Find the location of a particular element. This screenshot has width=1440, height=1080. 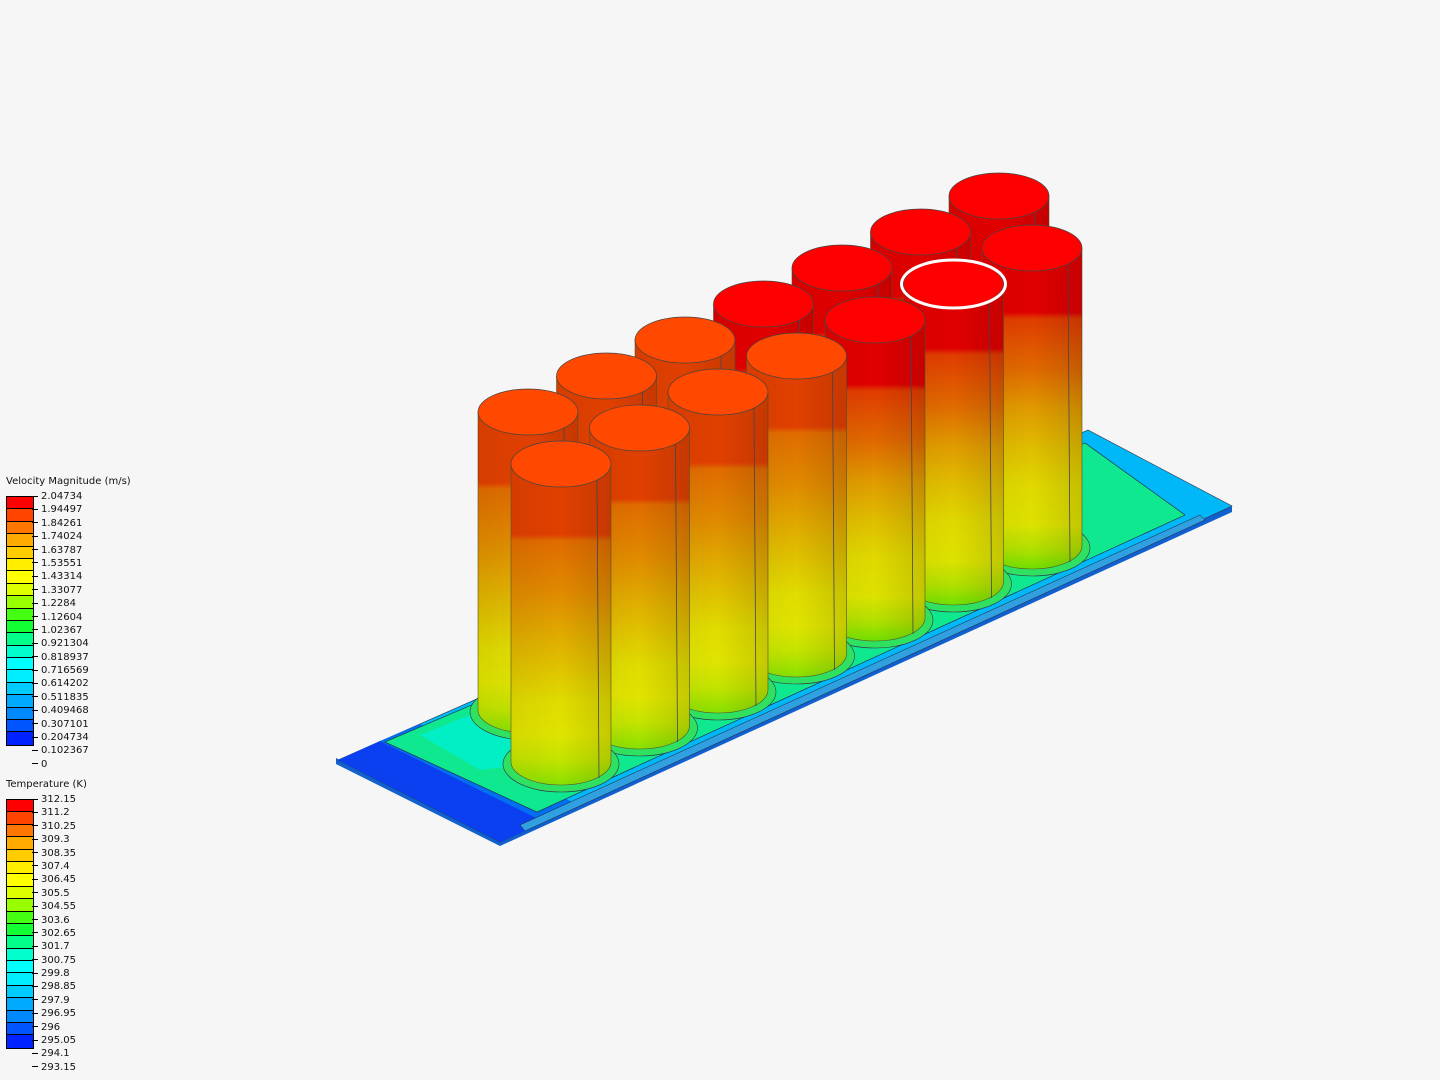

temperature-legend-label: 303.6 is located at coordinates (54, 920).